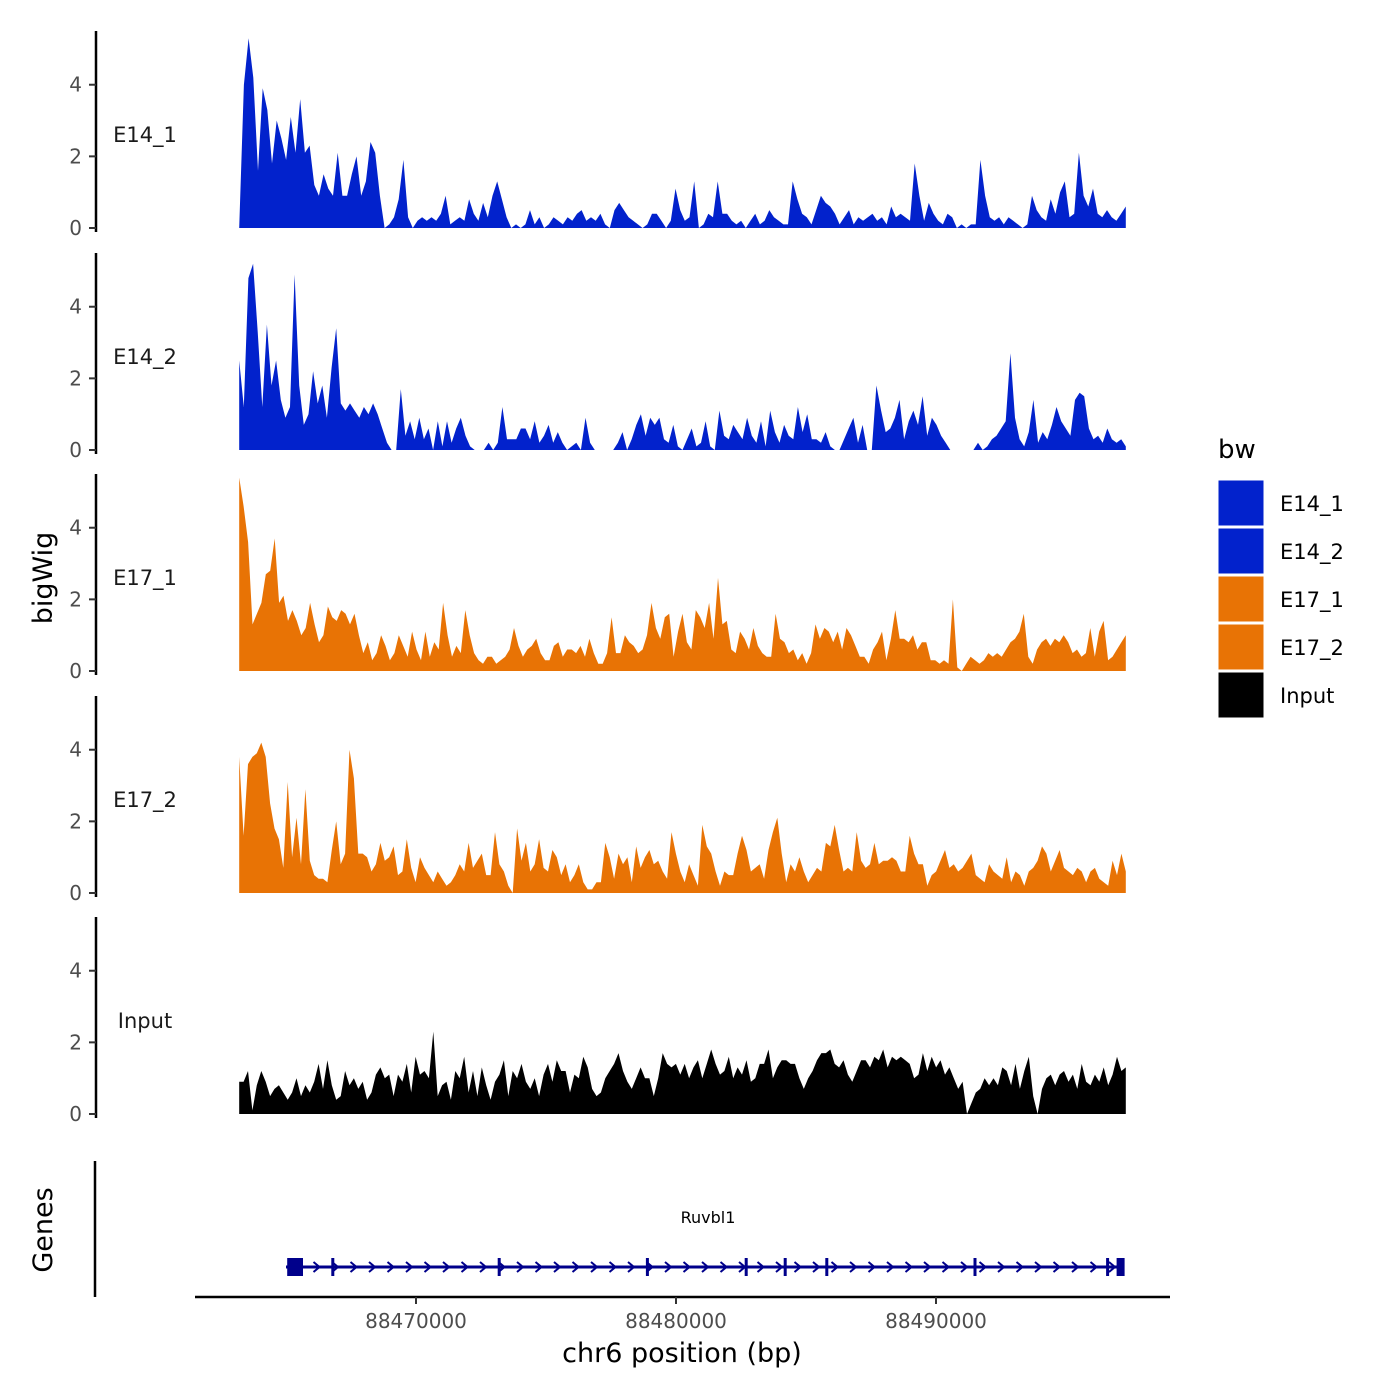 This screenshot has height=1400, width=1400. I want to click on panel-E14_1: 0 2 4 E14_1, so click(597, 135).